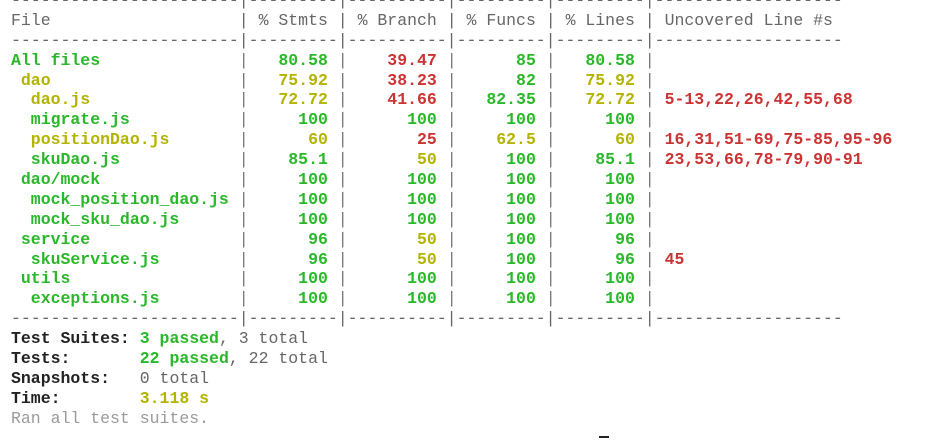  Describe the element at coordinates (120, 299) in the screenshot. I see `file-cell: exceptions.js` at that location.